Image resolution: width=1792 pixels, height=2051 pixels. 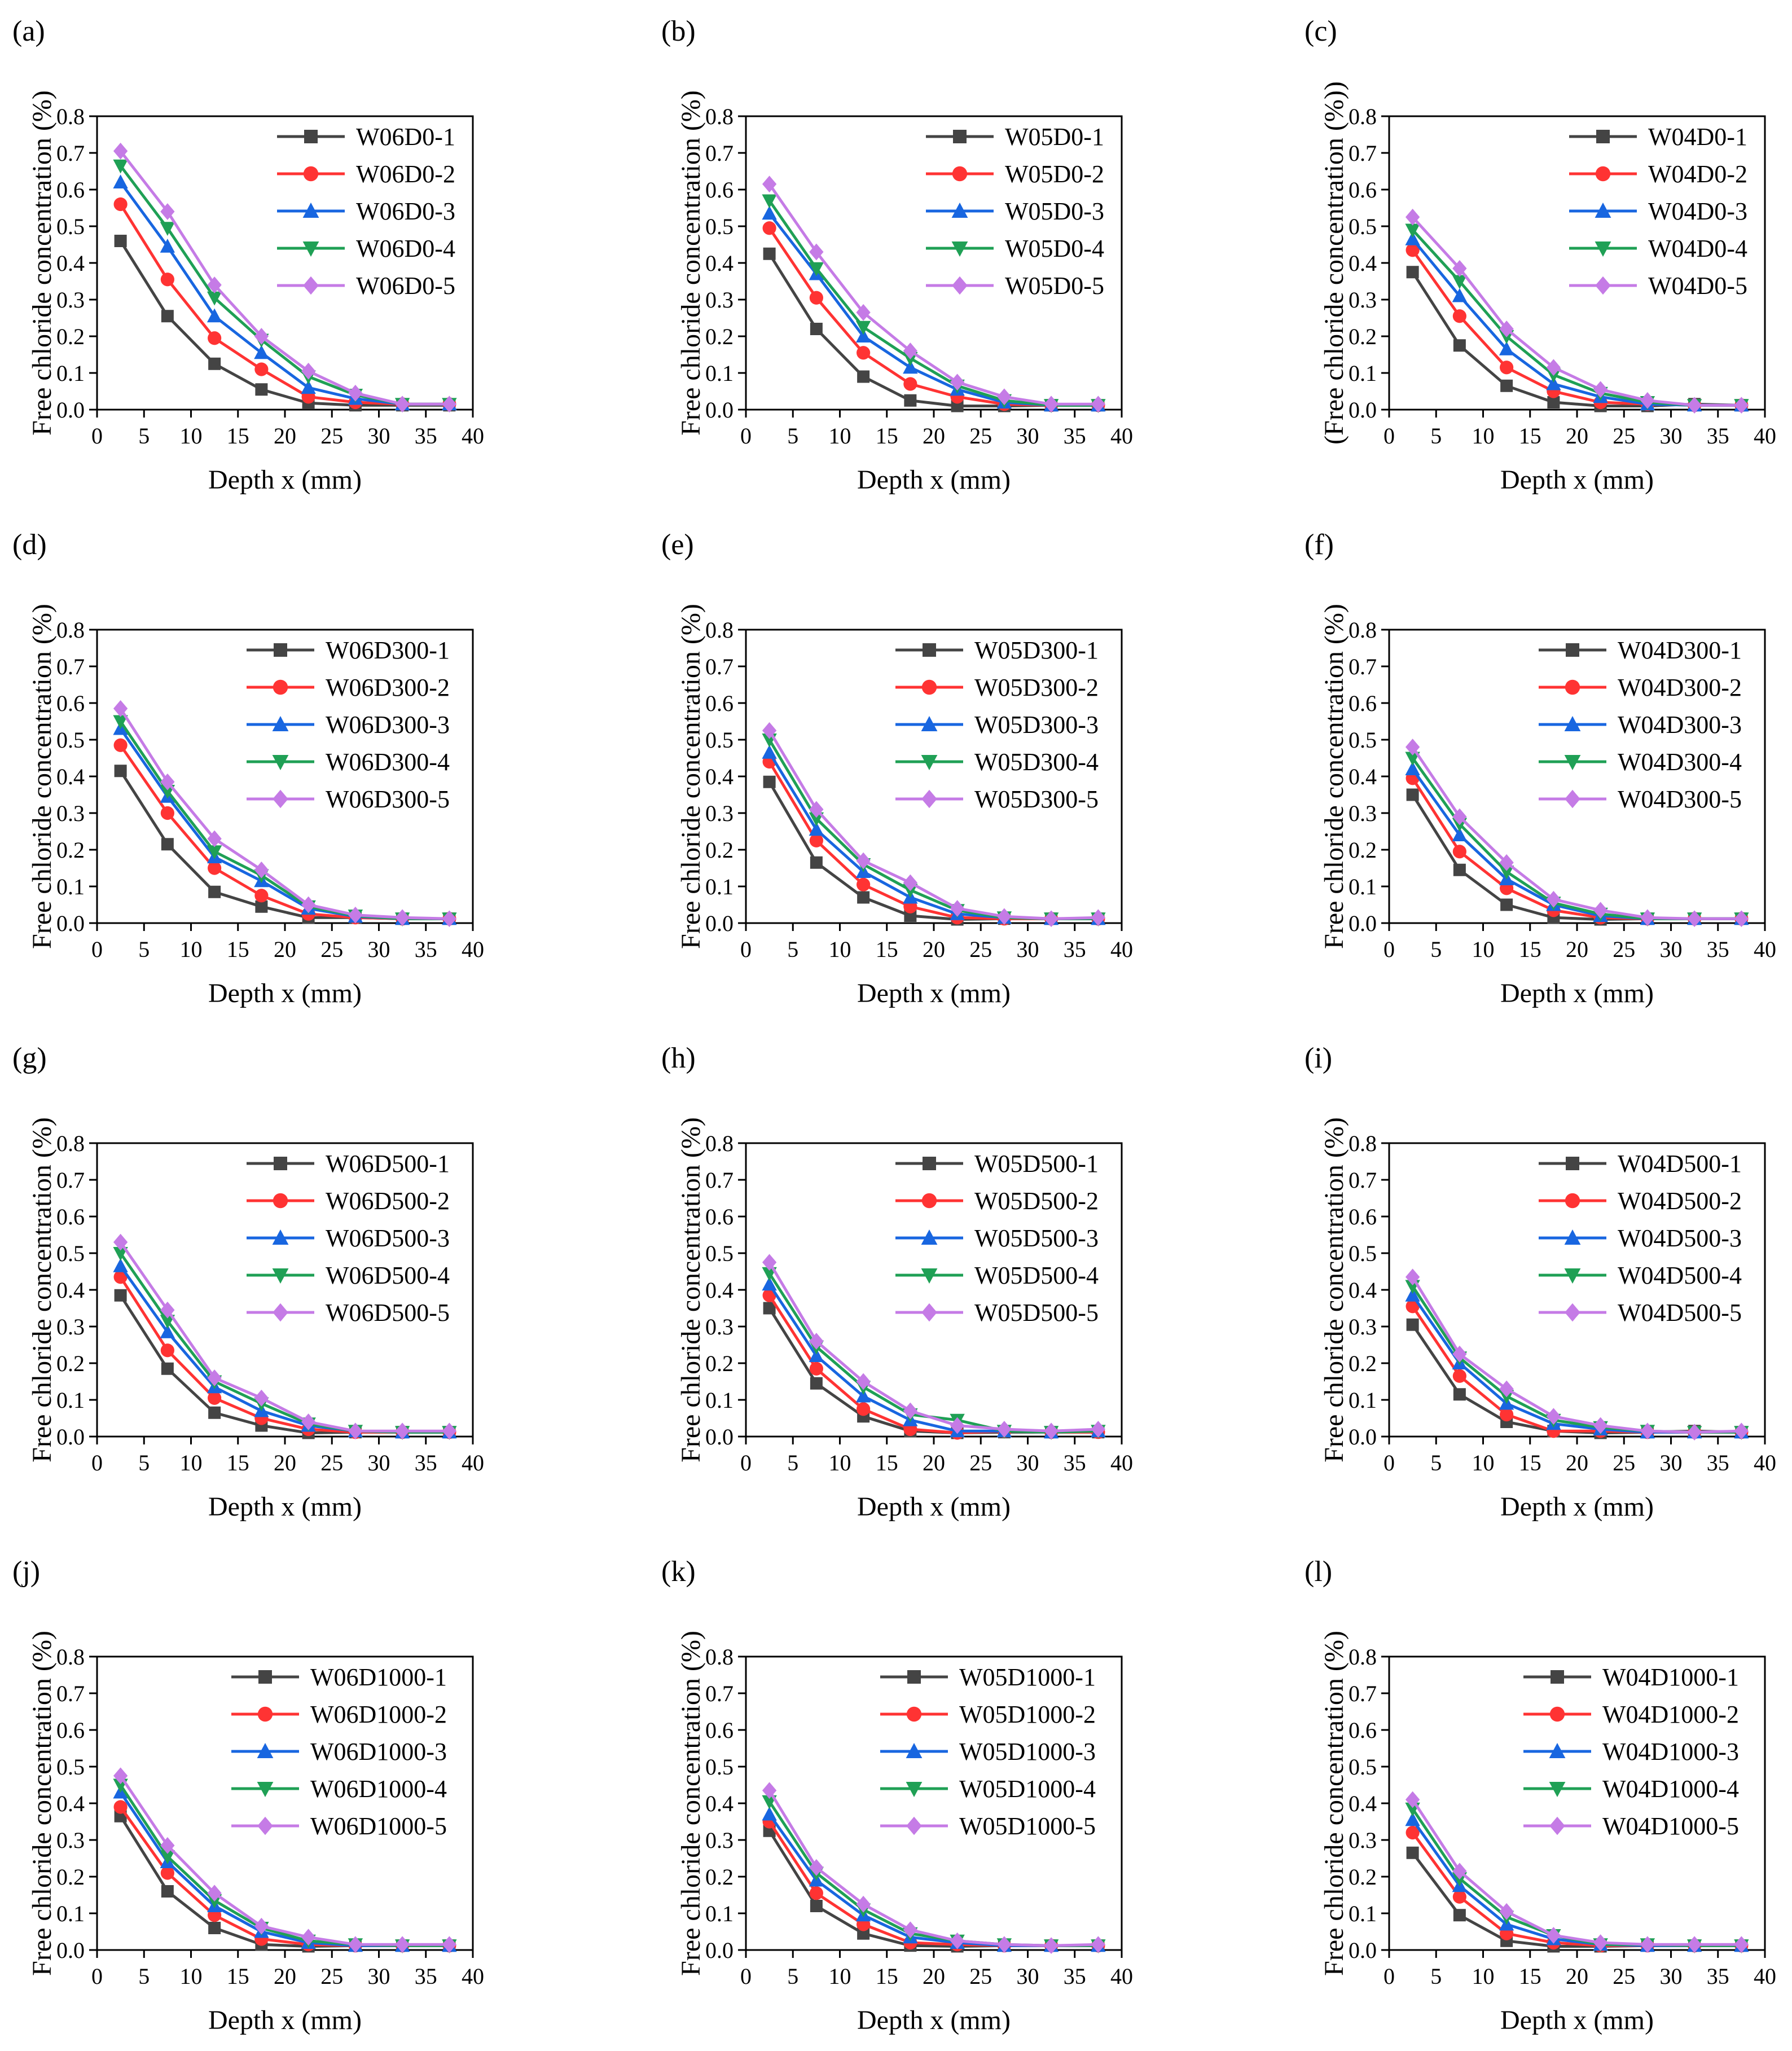 What do you see at coordinates (719, 227) in the screenshot?
I see `y-tick-label: 0.5` at bounding box center [719, 227].